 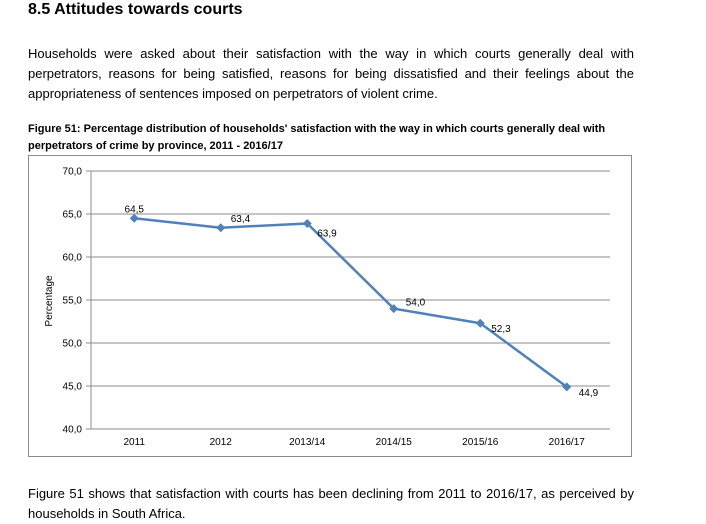 I want to click on data-label: 44,9, so click(x=589, y=393).